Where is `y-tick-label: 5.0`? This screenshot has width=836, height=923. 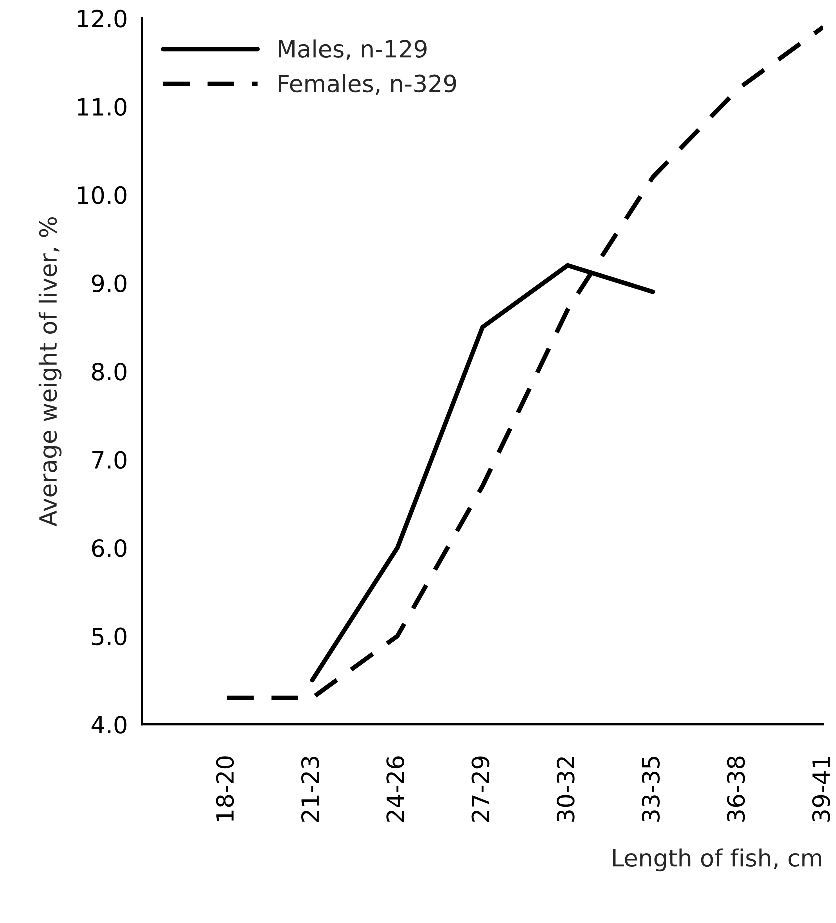 y-tick-label: 5.0 is located at coordinates (109, 637).